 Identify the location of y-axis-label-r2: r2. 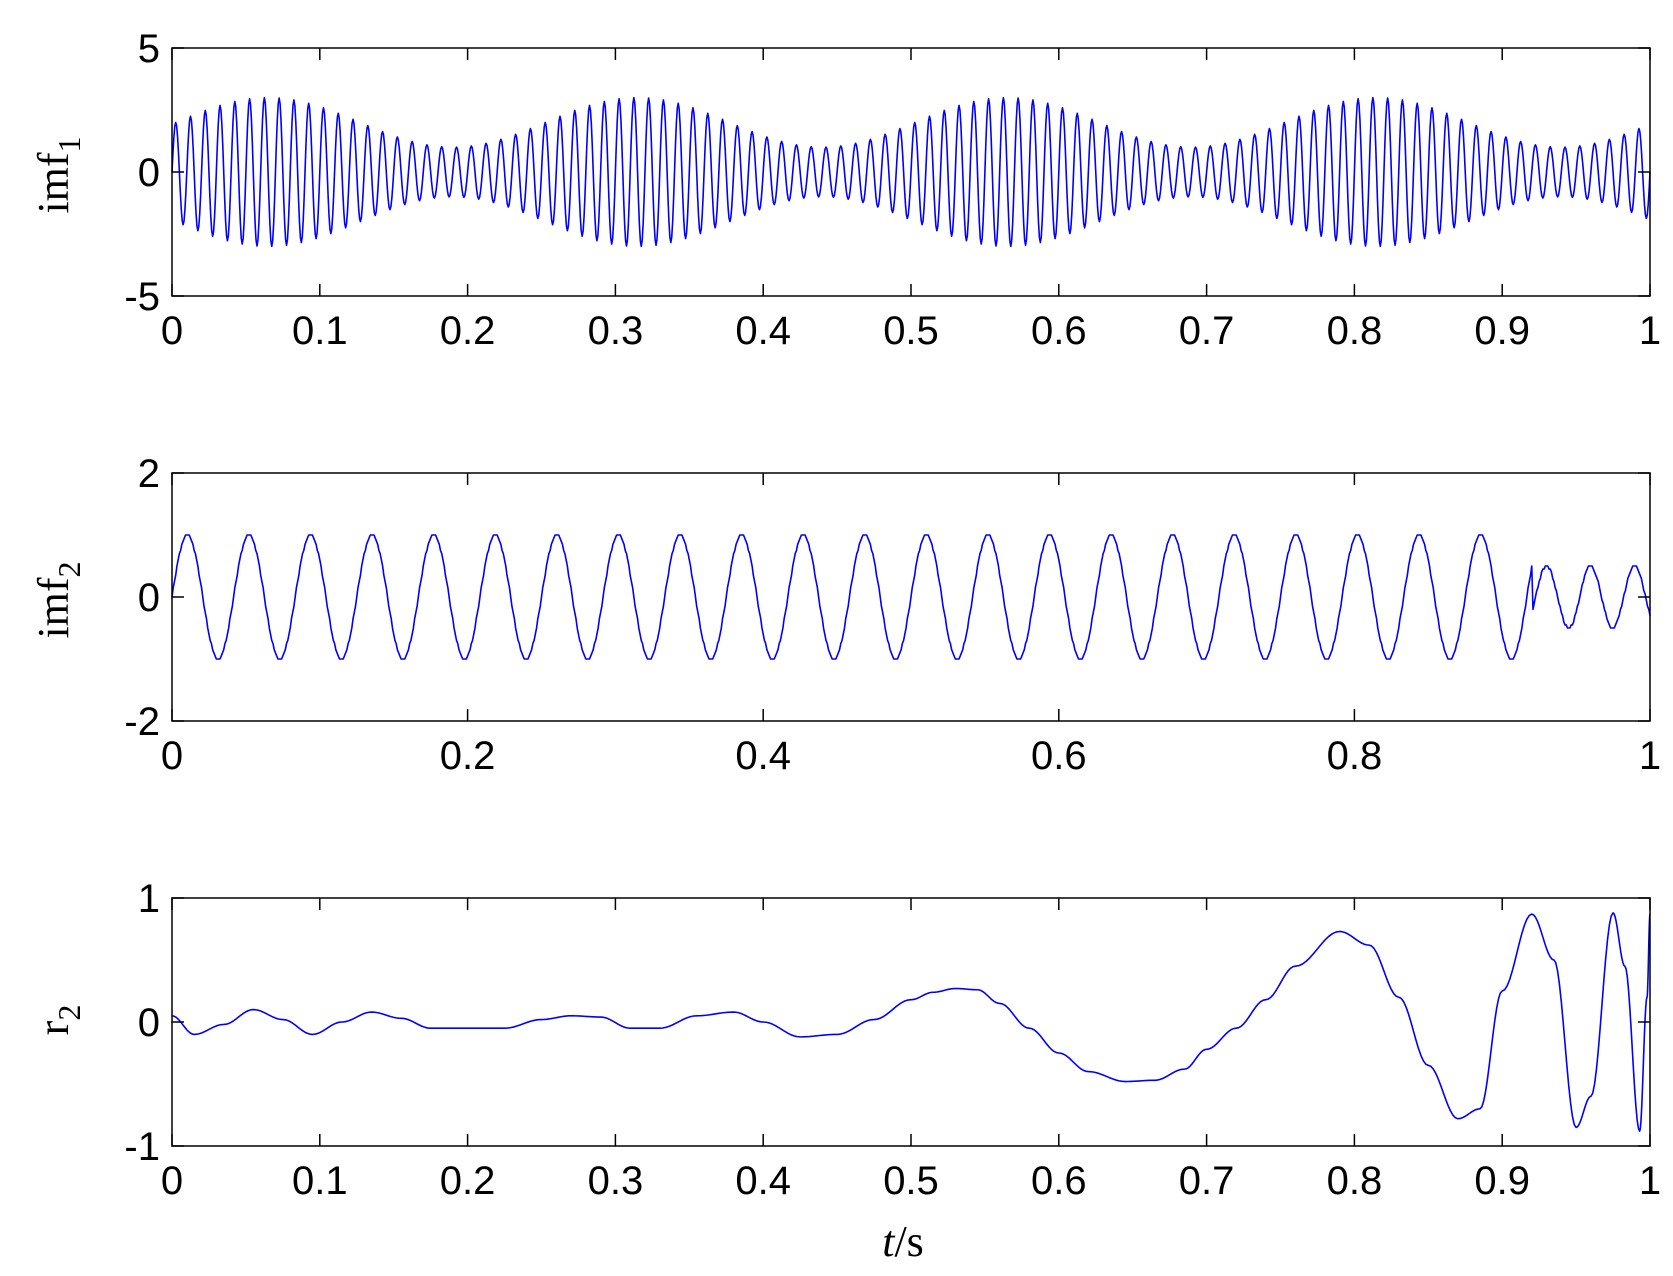
(58, 1020).